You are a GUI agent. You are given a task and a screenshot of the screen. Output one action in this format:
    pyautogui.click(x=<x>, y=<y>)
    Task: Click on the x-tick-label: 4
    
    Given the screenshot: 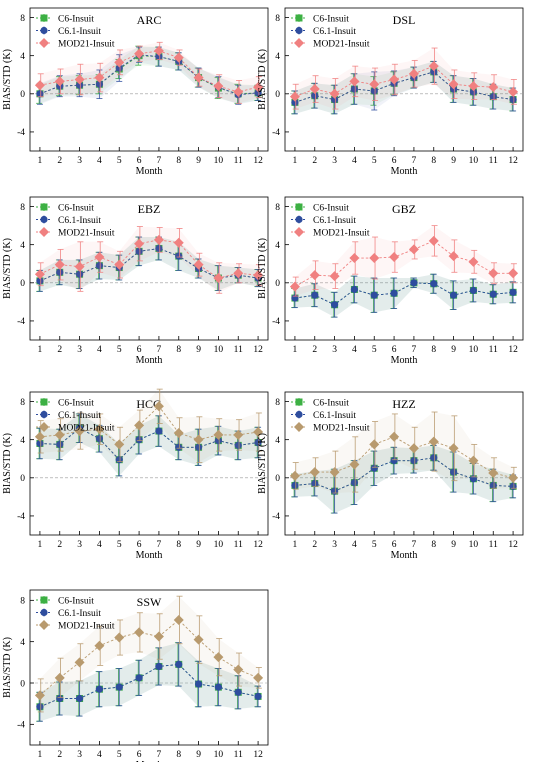 What is the action you would take?
    pyautogui.click(x=99, y=350)
    